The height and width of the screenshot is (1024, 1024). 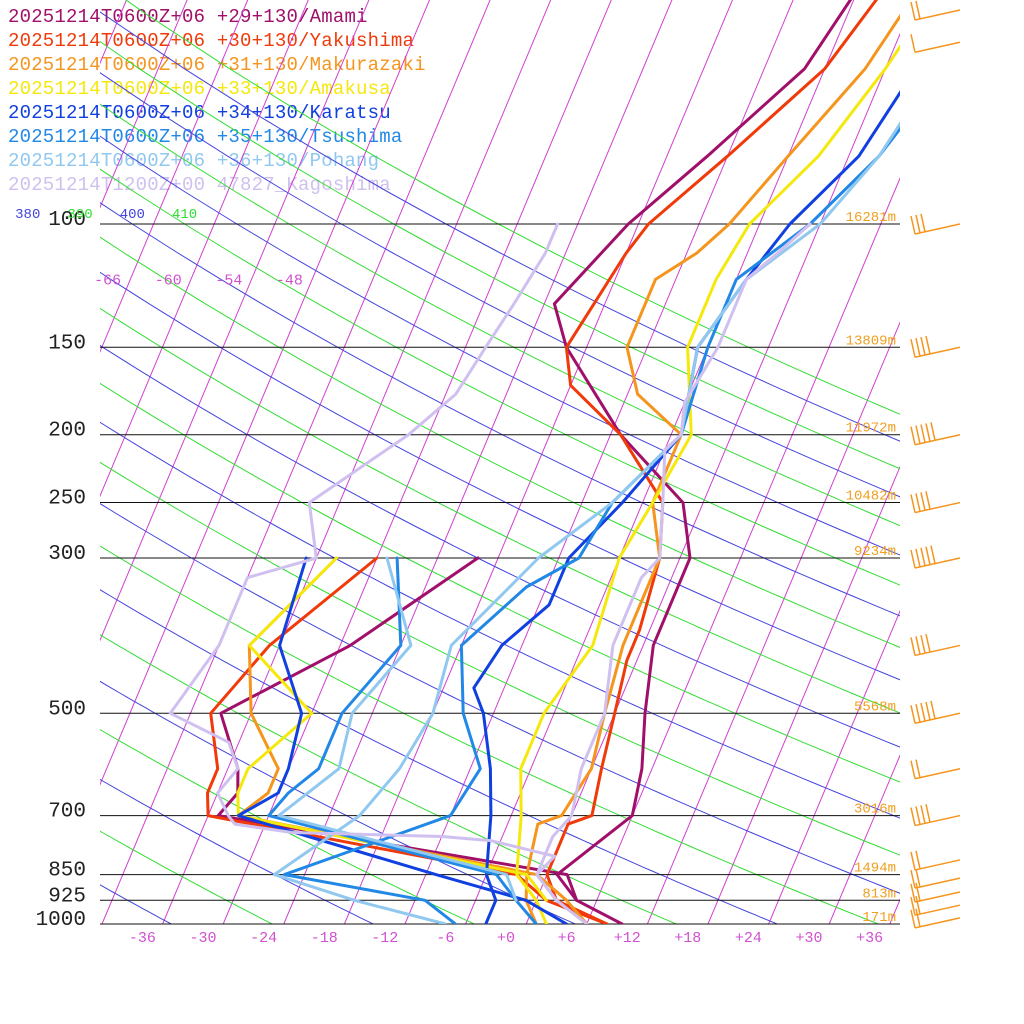 What do you see at coordinates (871, 341) in the screenshot?
I see `height-label: 13809m` at bounding box center [871, 341].